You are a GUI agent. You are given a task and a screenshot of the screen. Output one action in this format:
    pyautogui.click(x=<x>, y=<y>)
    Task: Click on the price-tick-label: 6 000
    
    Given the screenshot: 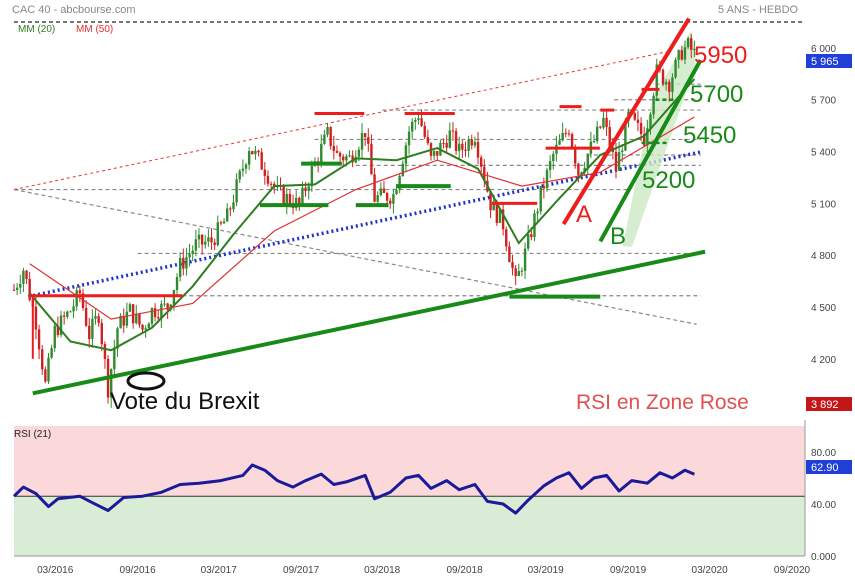 What is the action you would take?
    pyautogui.click(x=823, y=49)
    